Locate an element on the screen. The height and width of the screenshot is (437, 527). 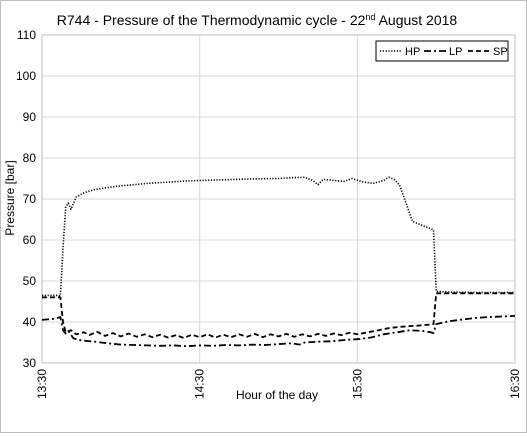
y-tick-label: 30 is located at coordinates (30, 363).